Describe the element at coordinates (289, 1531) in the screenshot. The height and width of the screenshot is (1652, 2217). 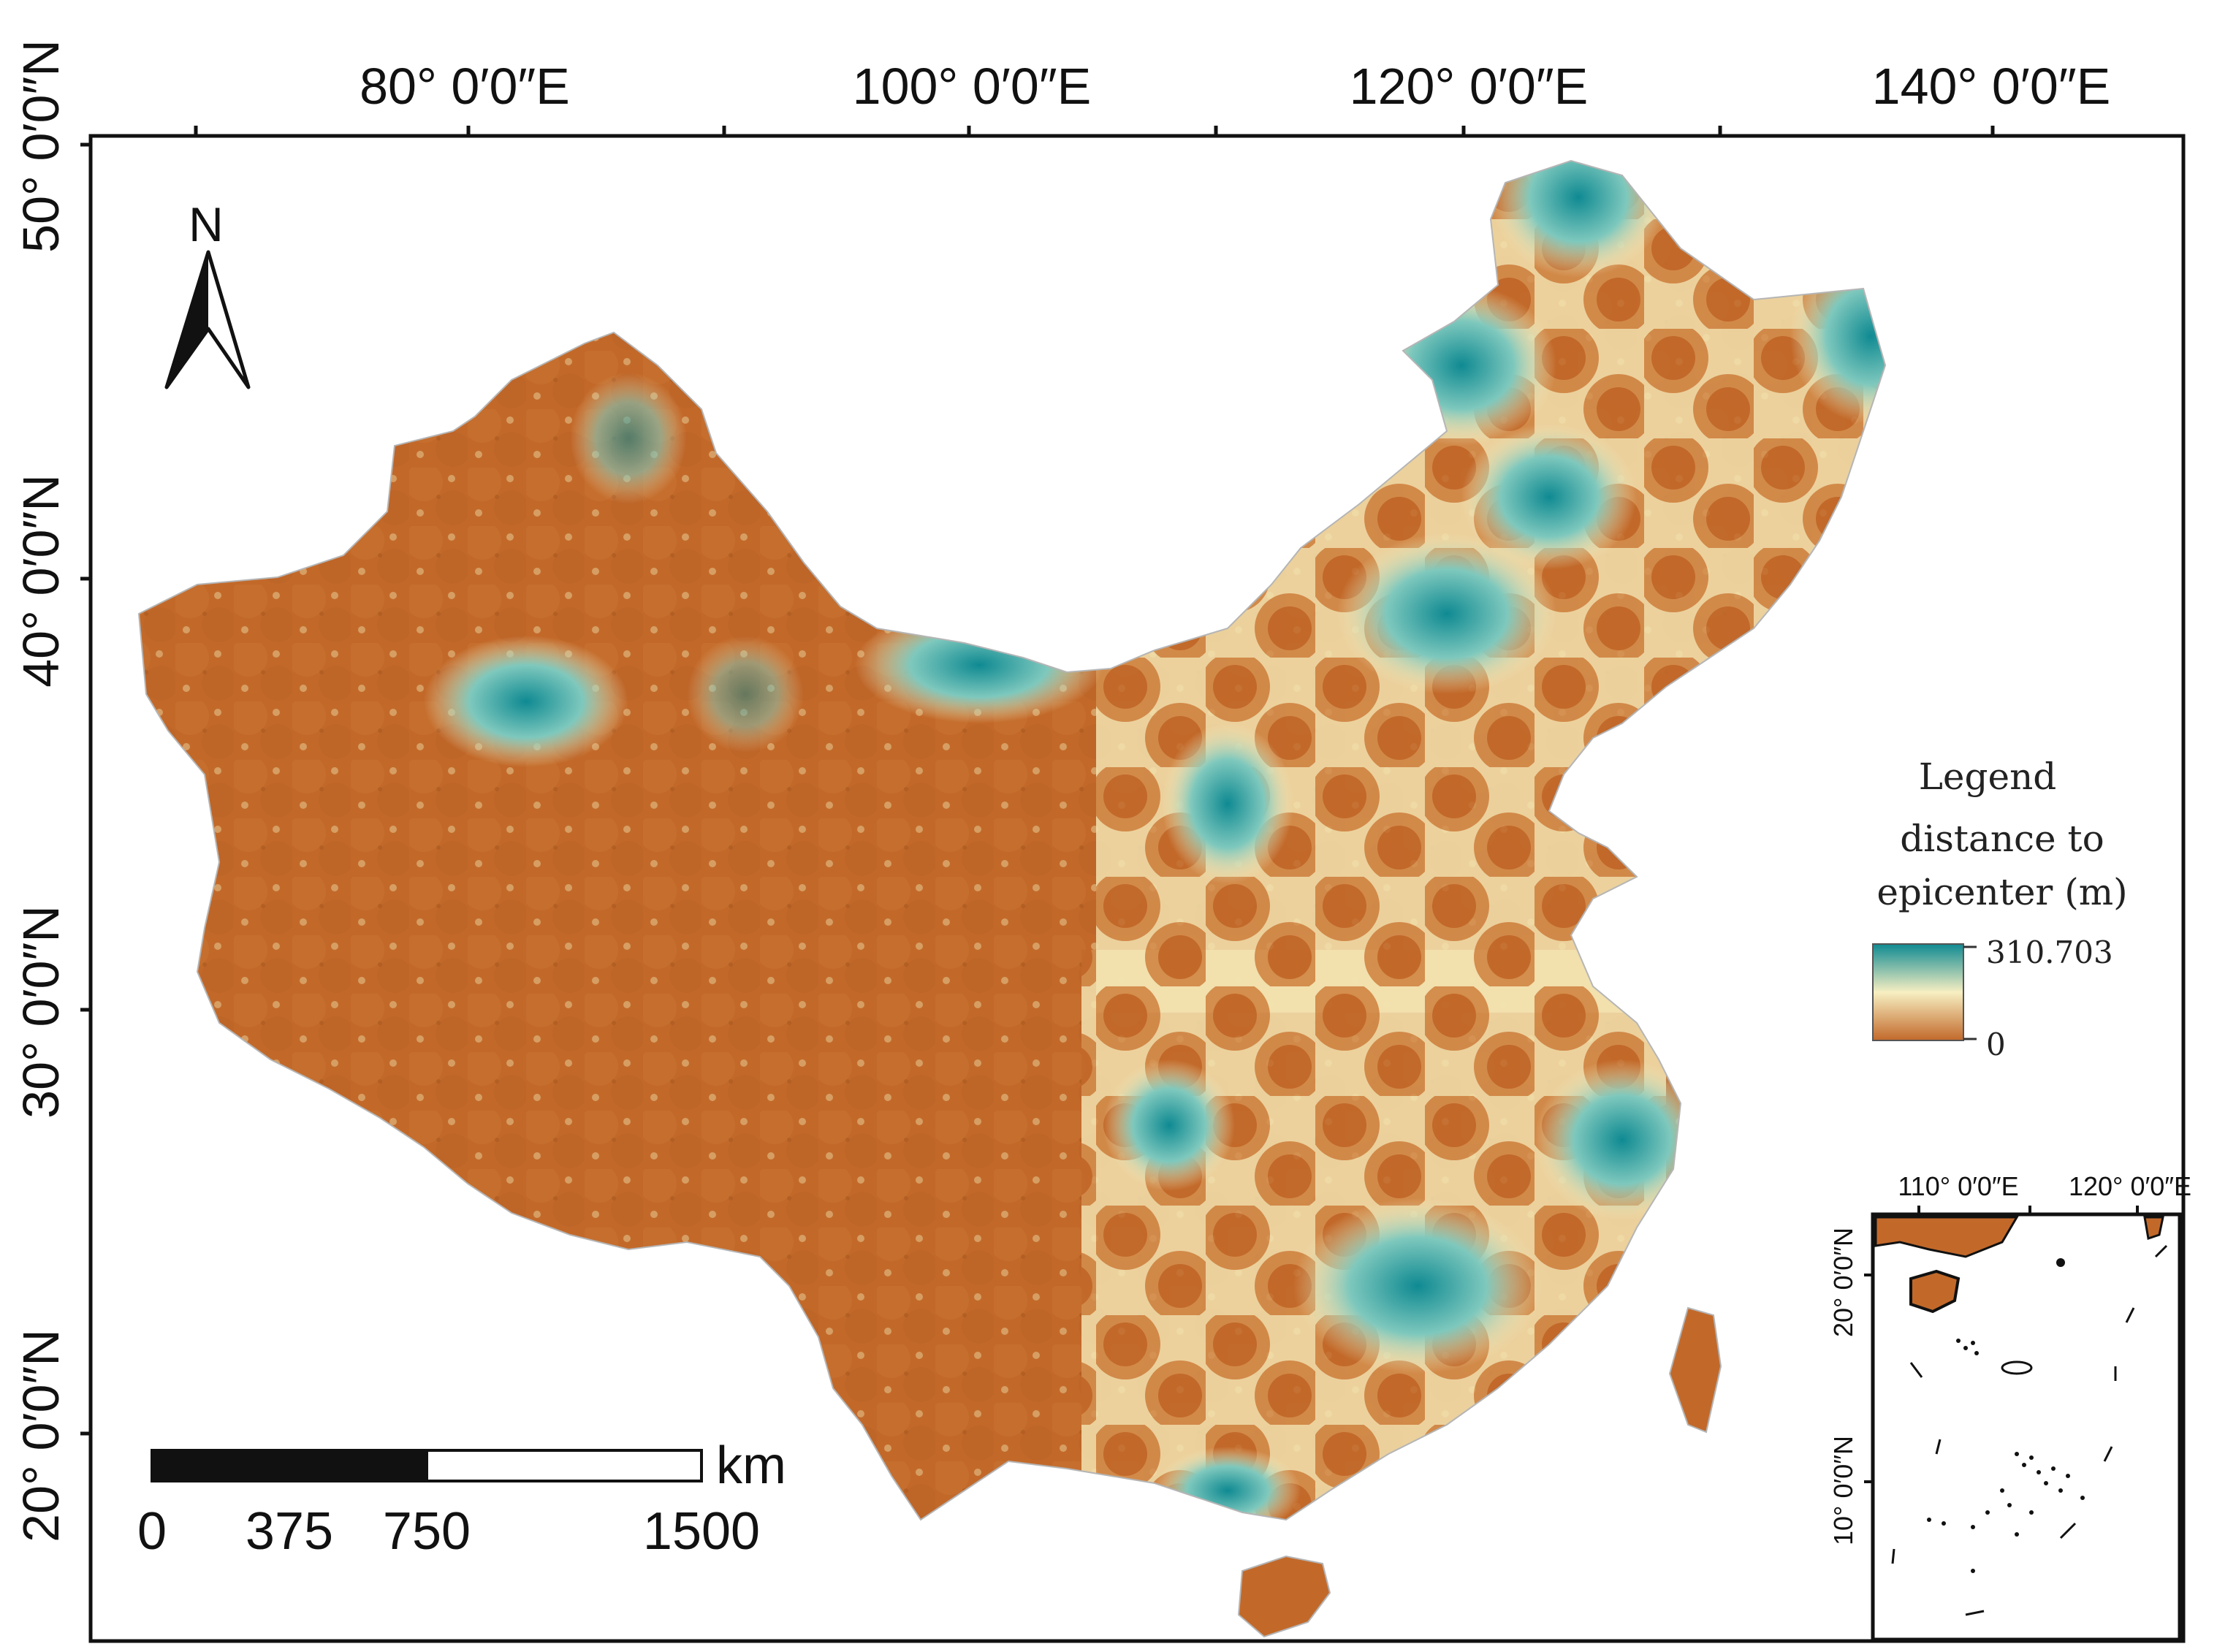
I see `scale-tick-375: 375` at that location.